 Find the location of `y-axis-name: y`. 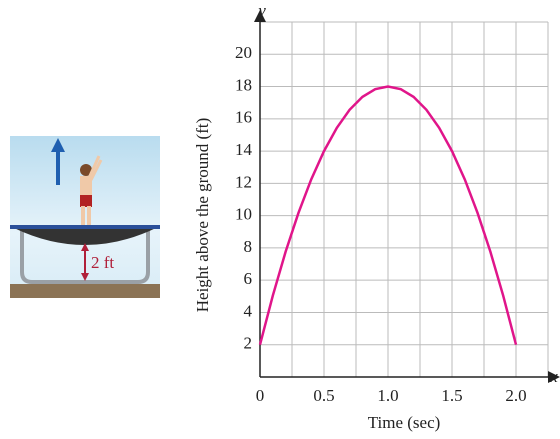

y-axis-name: y is located at coordinates (261, 10).